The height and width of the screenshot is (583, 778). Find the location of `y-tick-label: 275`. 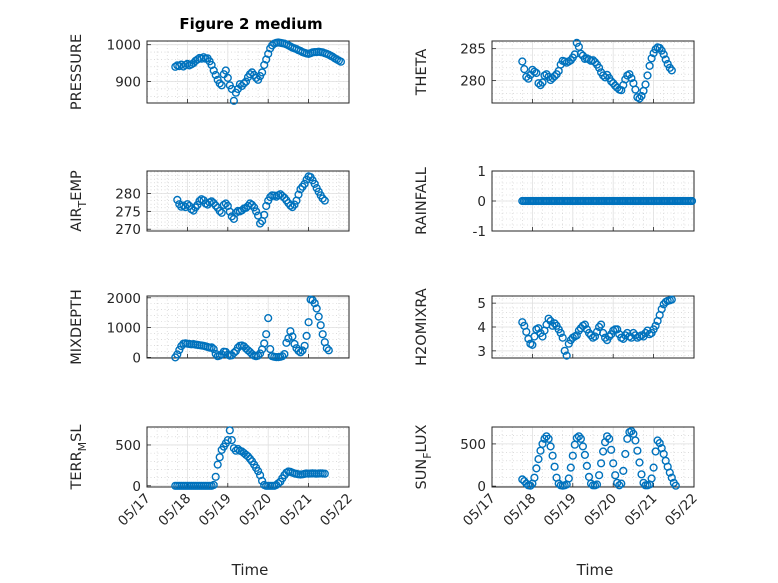

y-tick-label: 275 is located at coordinates (128, 212).